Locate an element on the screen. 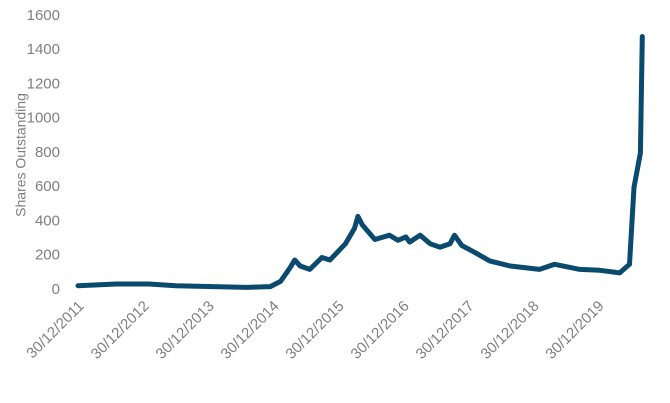 The width and height of the screenshot is (670, 403). y-axis-label: Shares Outstanding is located at coordinates (21, 155).